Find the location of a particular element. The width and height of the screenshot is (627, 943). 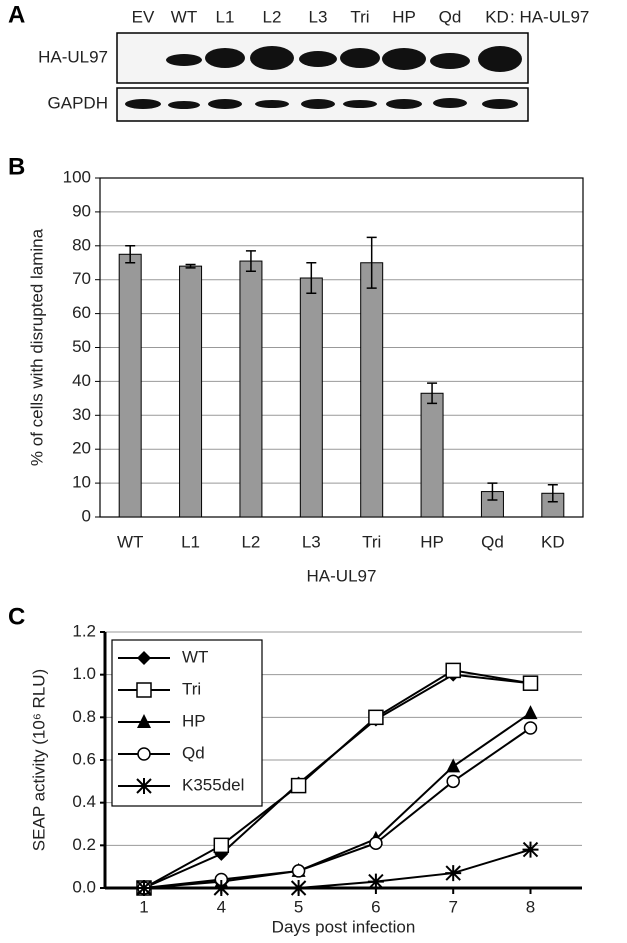

y-tick-label: 20 is located at coordinates (81, 448).